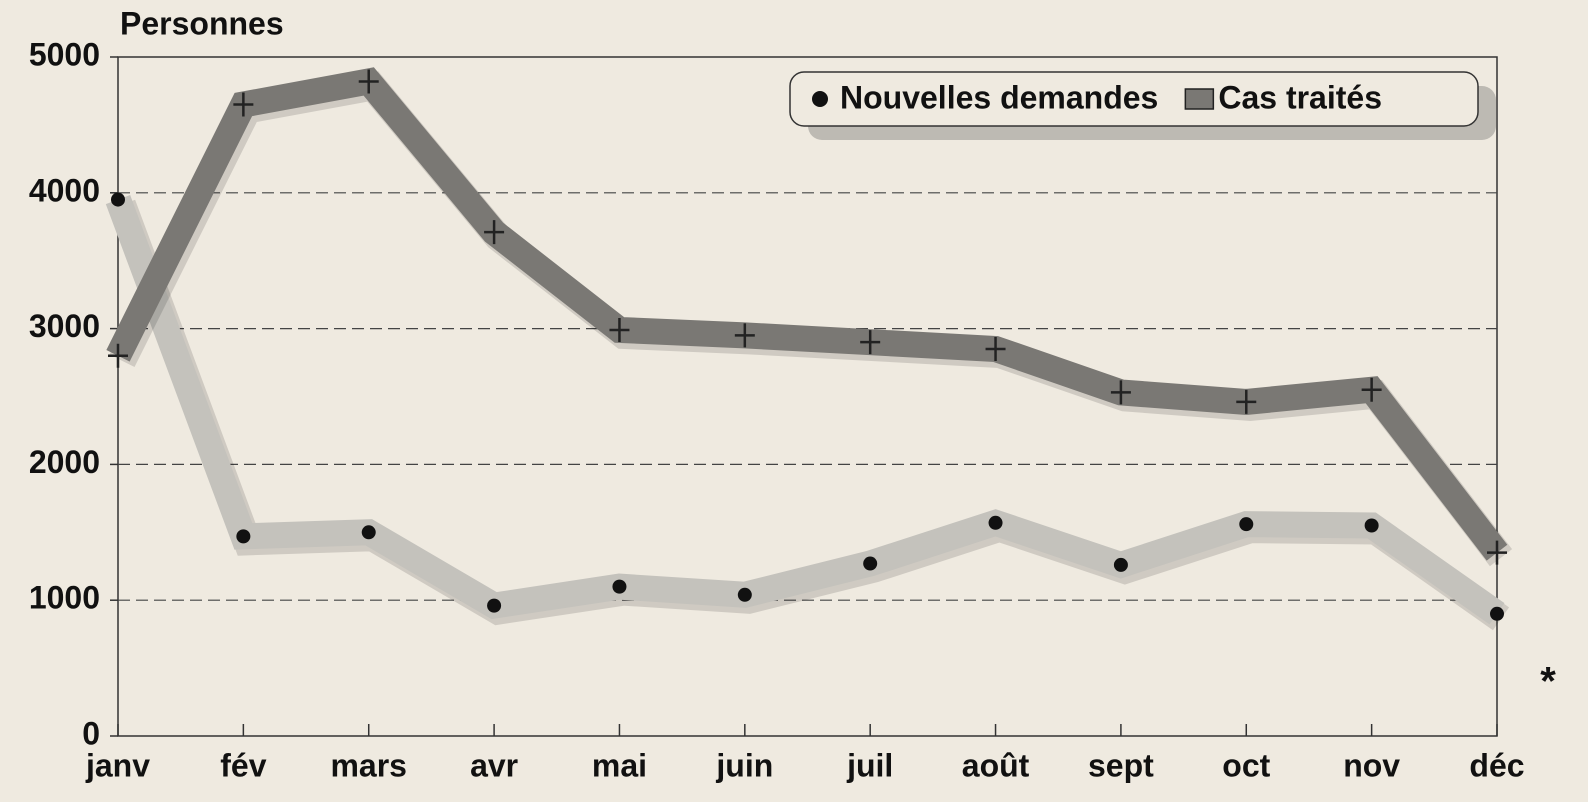 The height and width of the screenshot is (802, 1588). What do you see at coordinates (64, 326) in the screenshot?
I see `y-tick-label: 3000` at bounding box center [64, 326].